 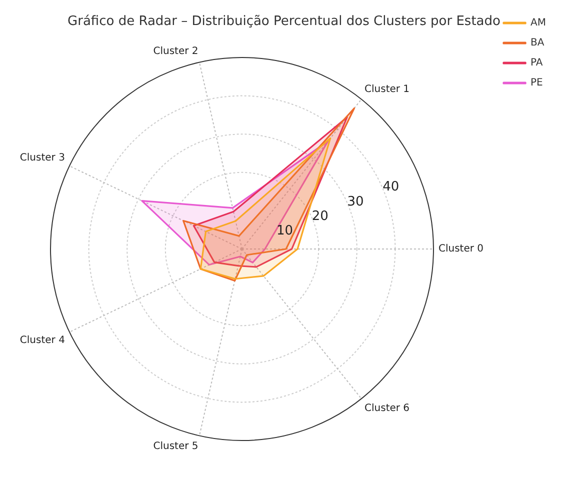 I want to click on legend-label: PE, so click(x=536, y=83).